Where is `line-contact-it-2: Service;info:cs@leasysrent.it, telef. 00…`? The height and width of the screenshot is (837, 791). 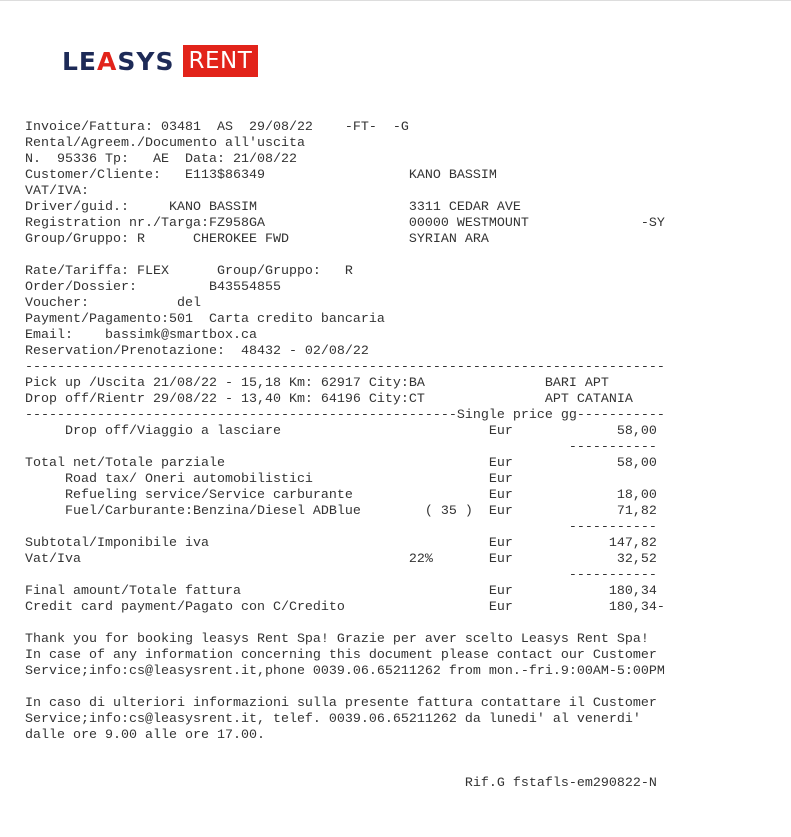 line-contact-it-2: Service;info:cs@leasysrent.it, telef. 00… is located at coordinates (333, 719).